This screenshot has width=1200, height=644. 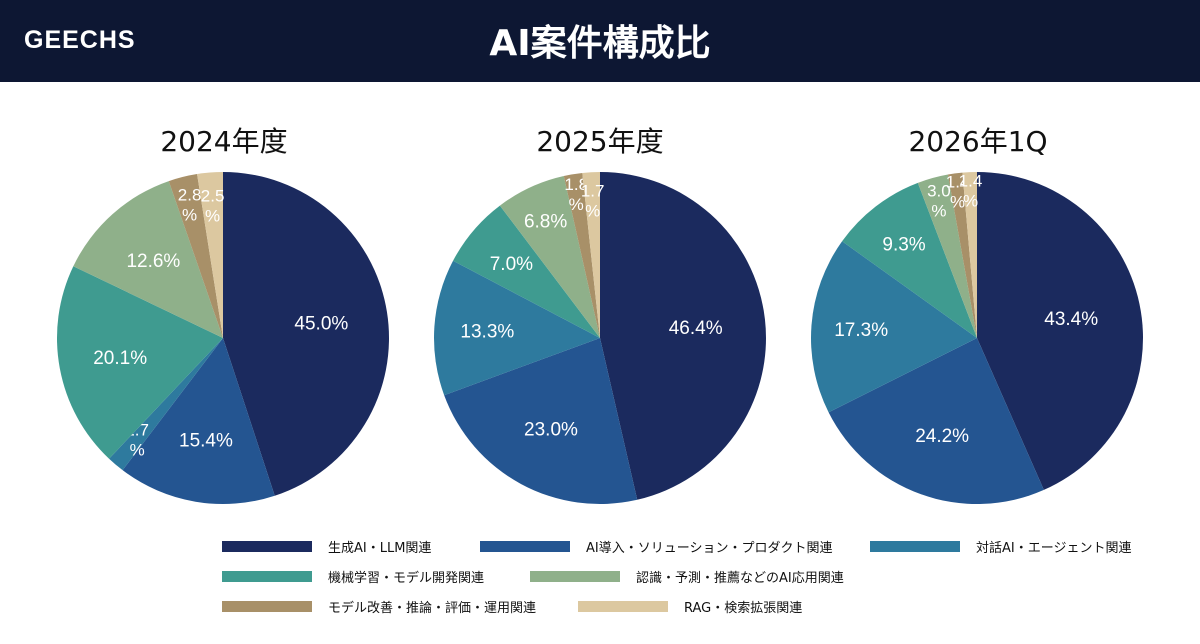 I want to click on legend-item-agent: 対話AI・エージェント関連, so click(x=1000, y=546).